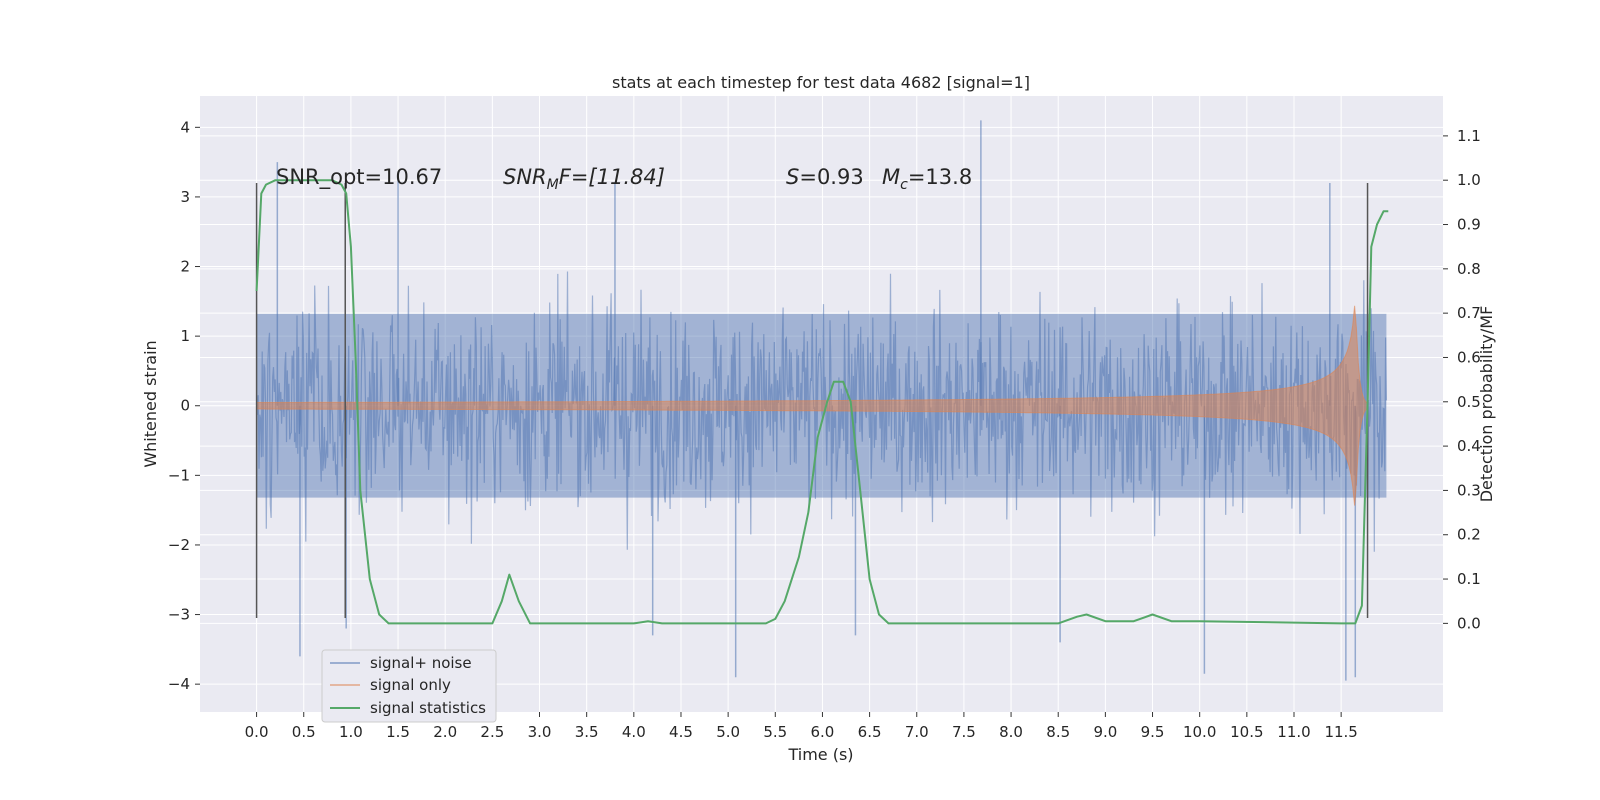  What do you see at coordinates (421, 663) in the screenshot?
I see `legend-label-noise: signal+ noise` at bounding box center [421, 663].